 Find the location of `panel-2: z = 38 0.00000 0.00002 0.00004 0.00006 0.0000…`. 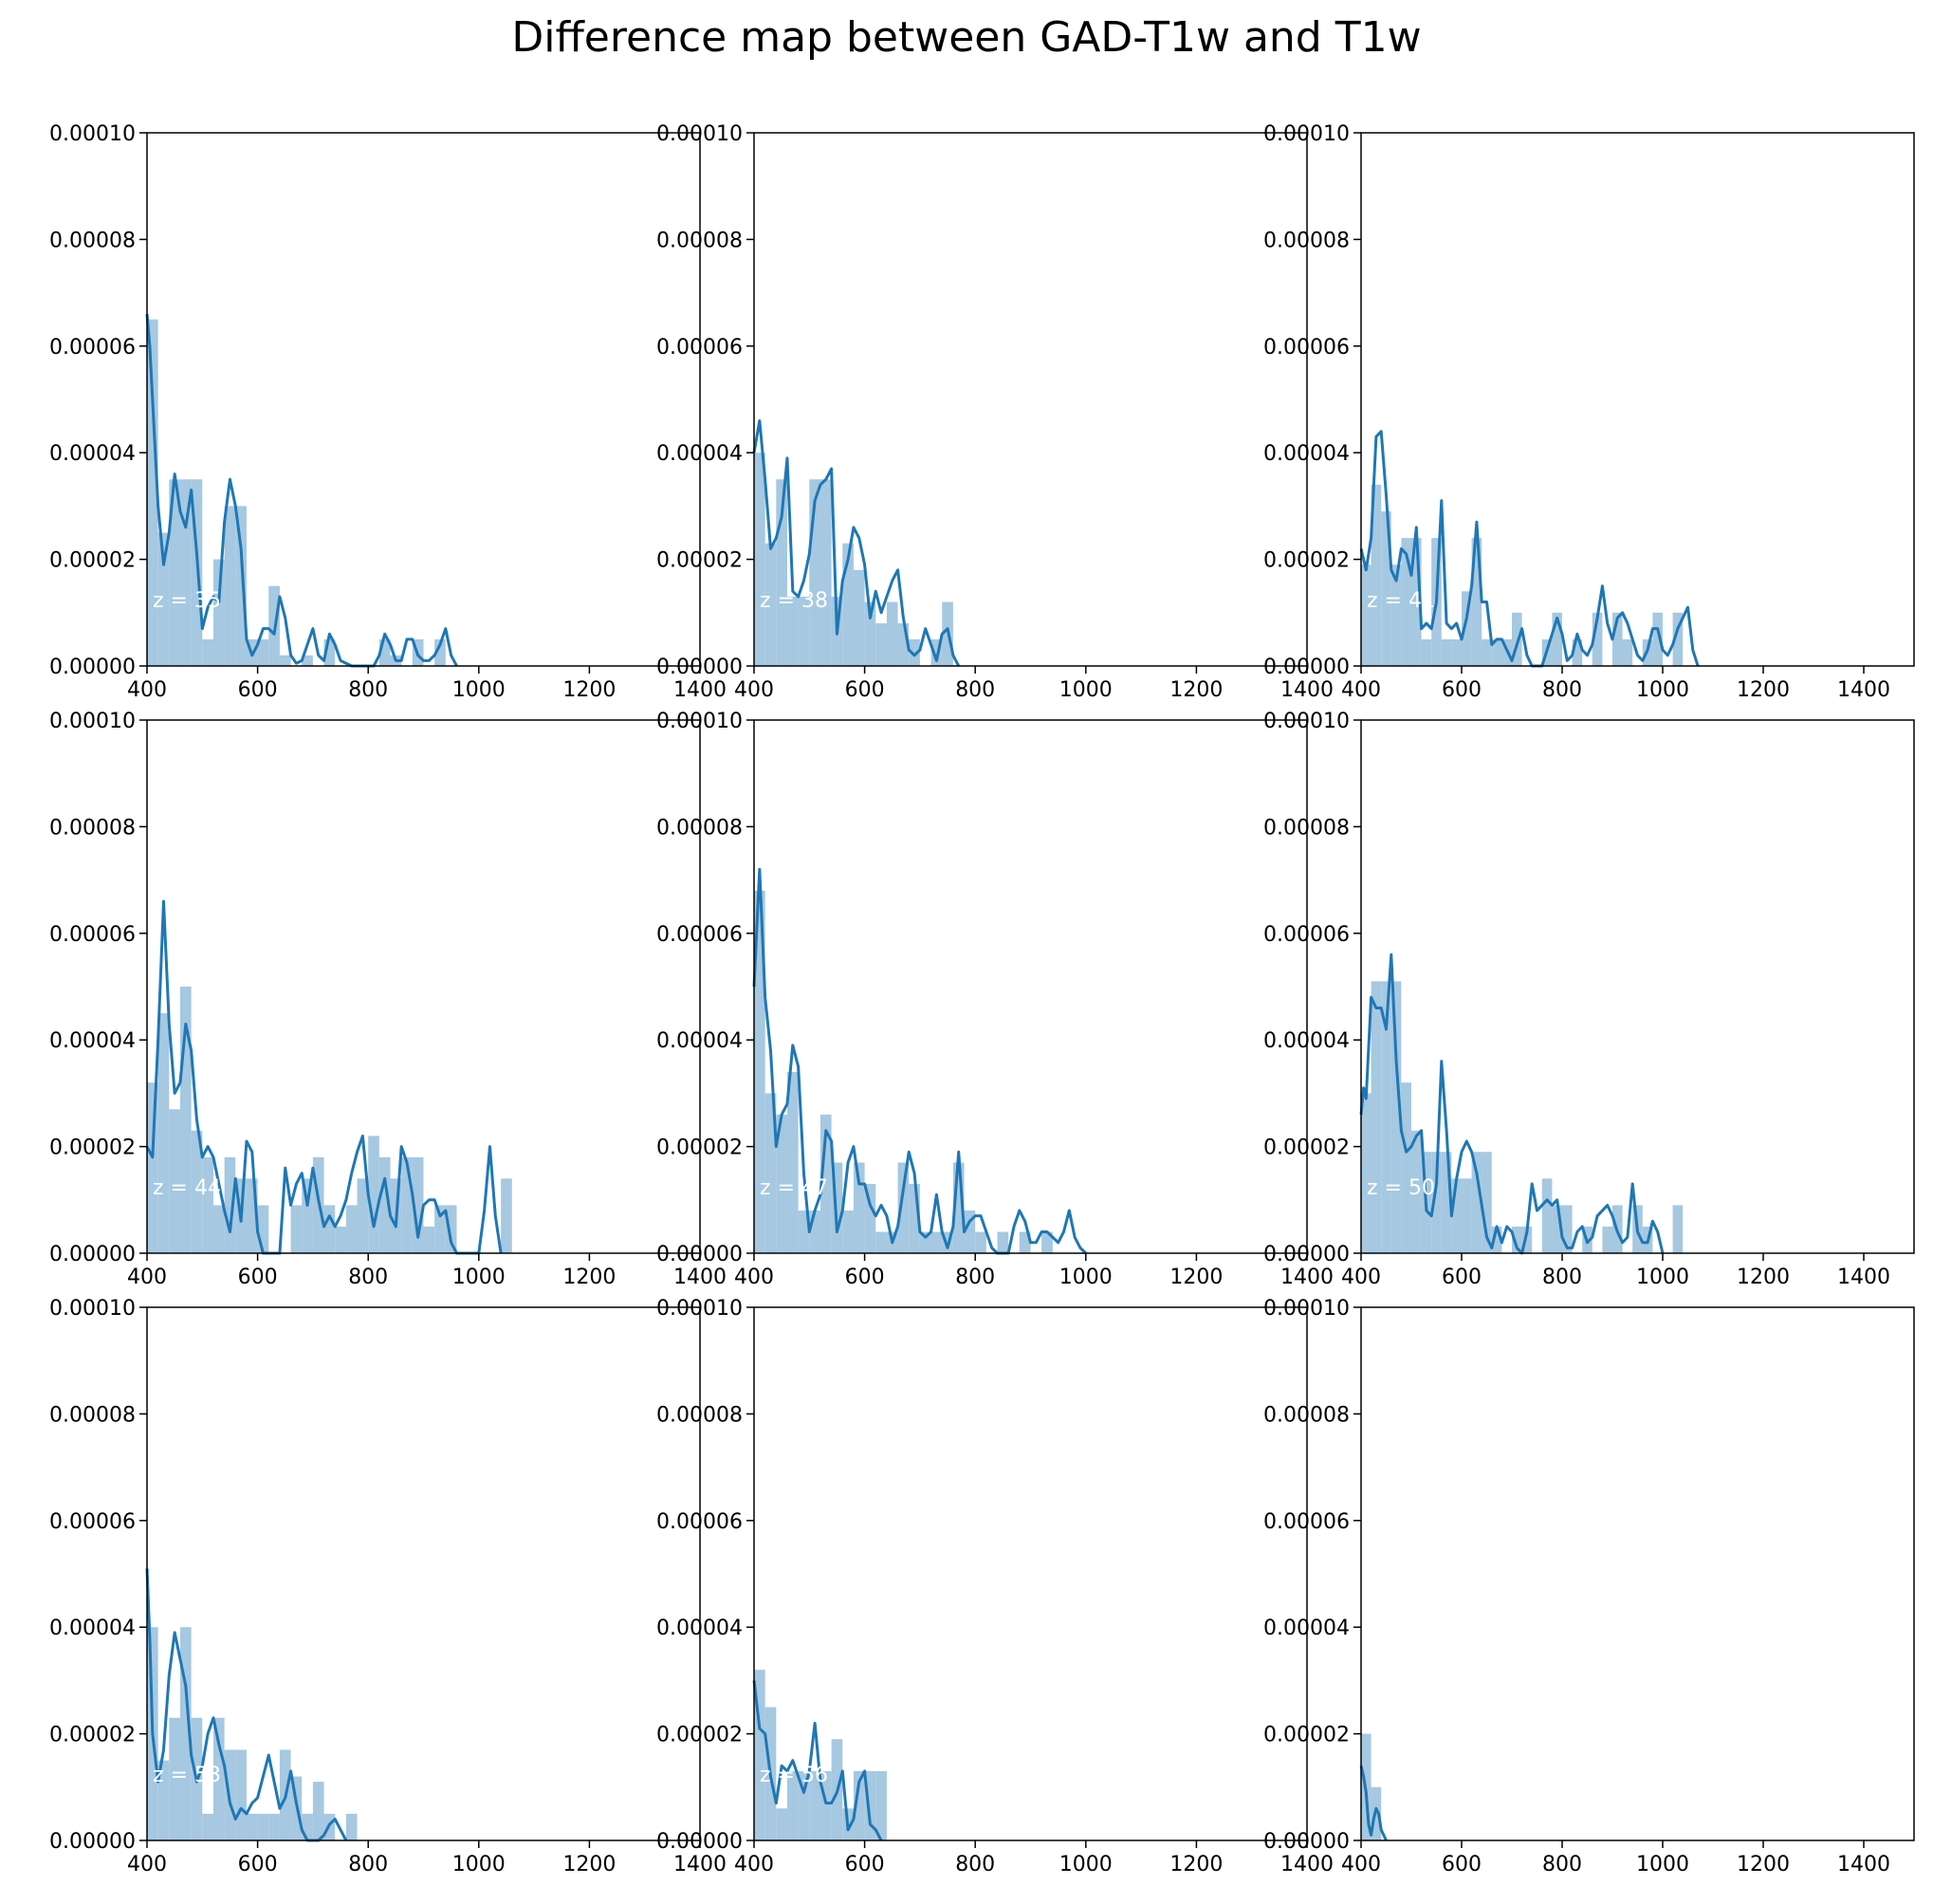

panel-2: z = 38 0.00000 0.00002 0.00004 0.00006 0.0000… is located at coordinates (995, 412).